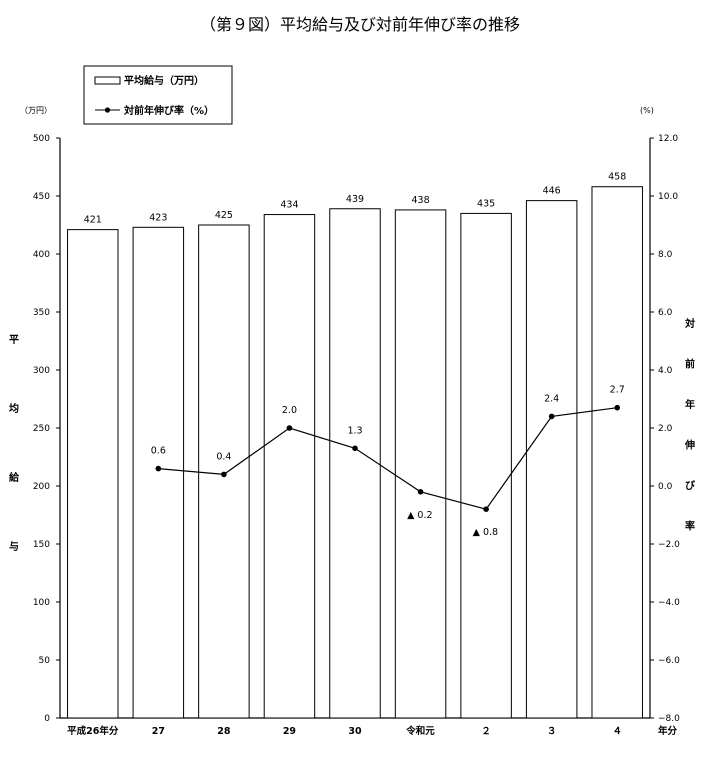 The height and width of the screenshot is (762, 721). What do you see at coordinates (14, 340) in the screenshot?
I see `axis-label-char: 平` at bounding box center [14, 340].